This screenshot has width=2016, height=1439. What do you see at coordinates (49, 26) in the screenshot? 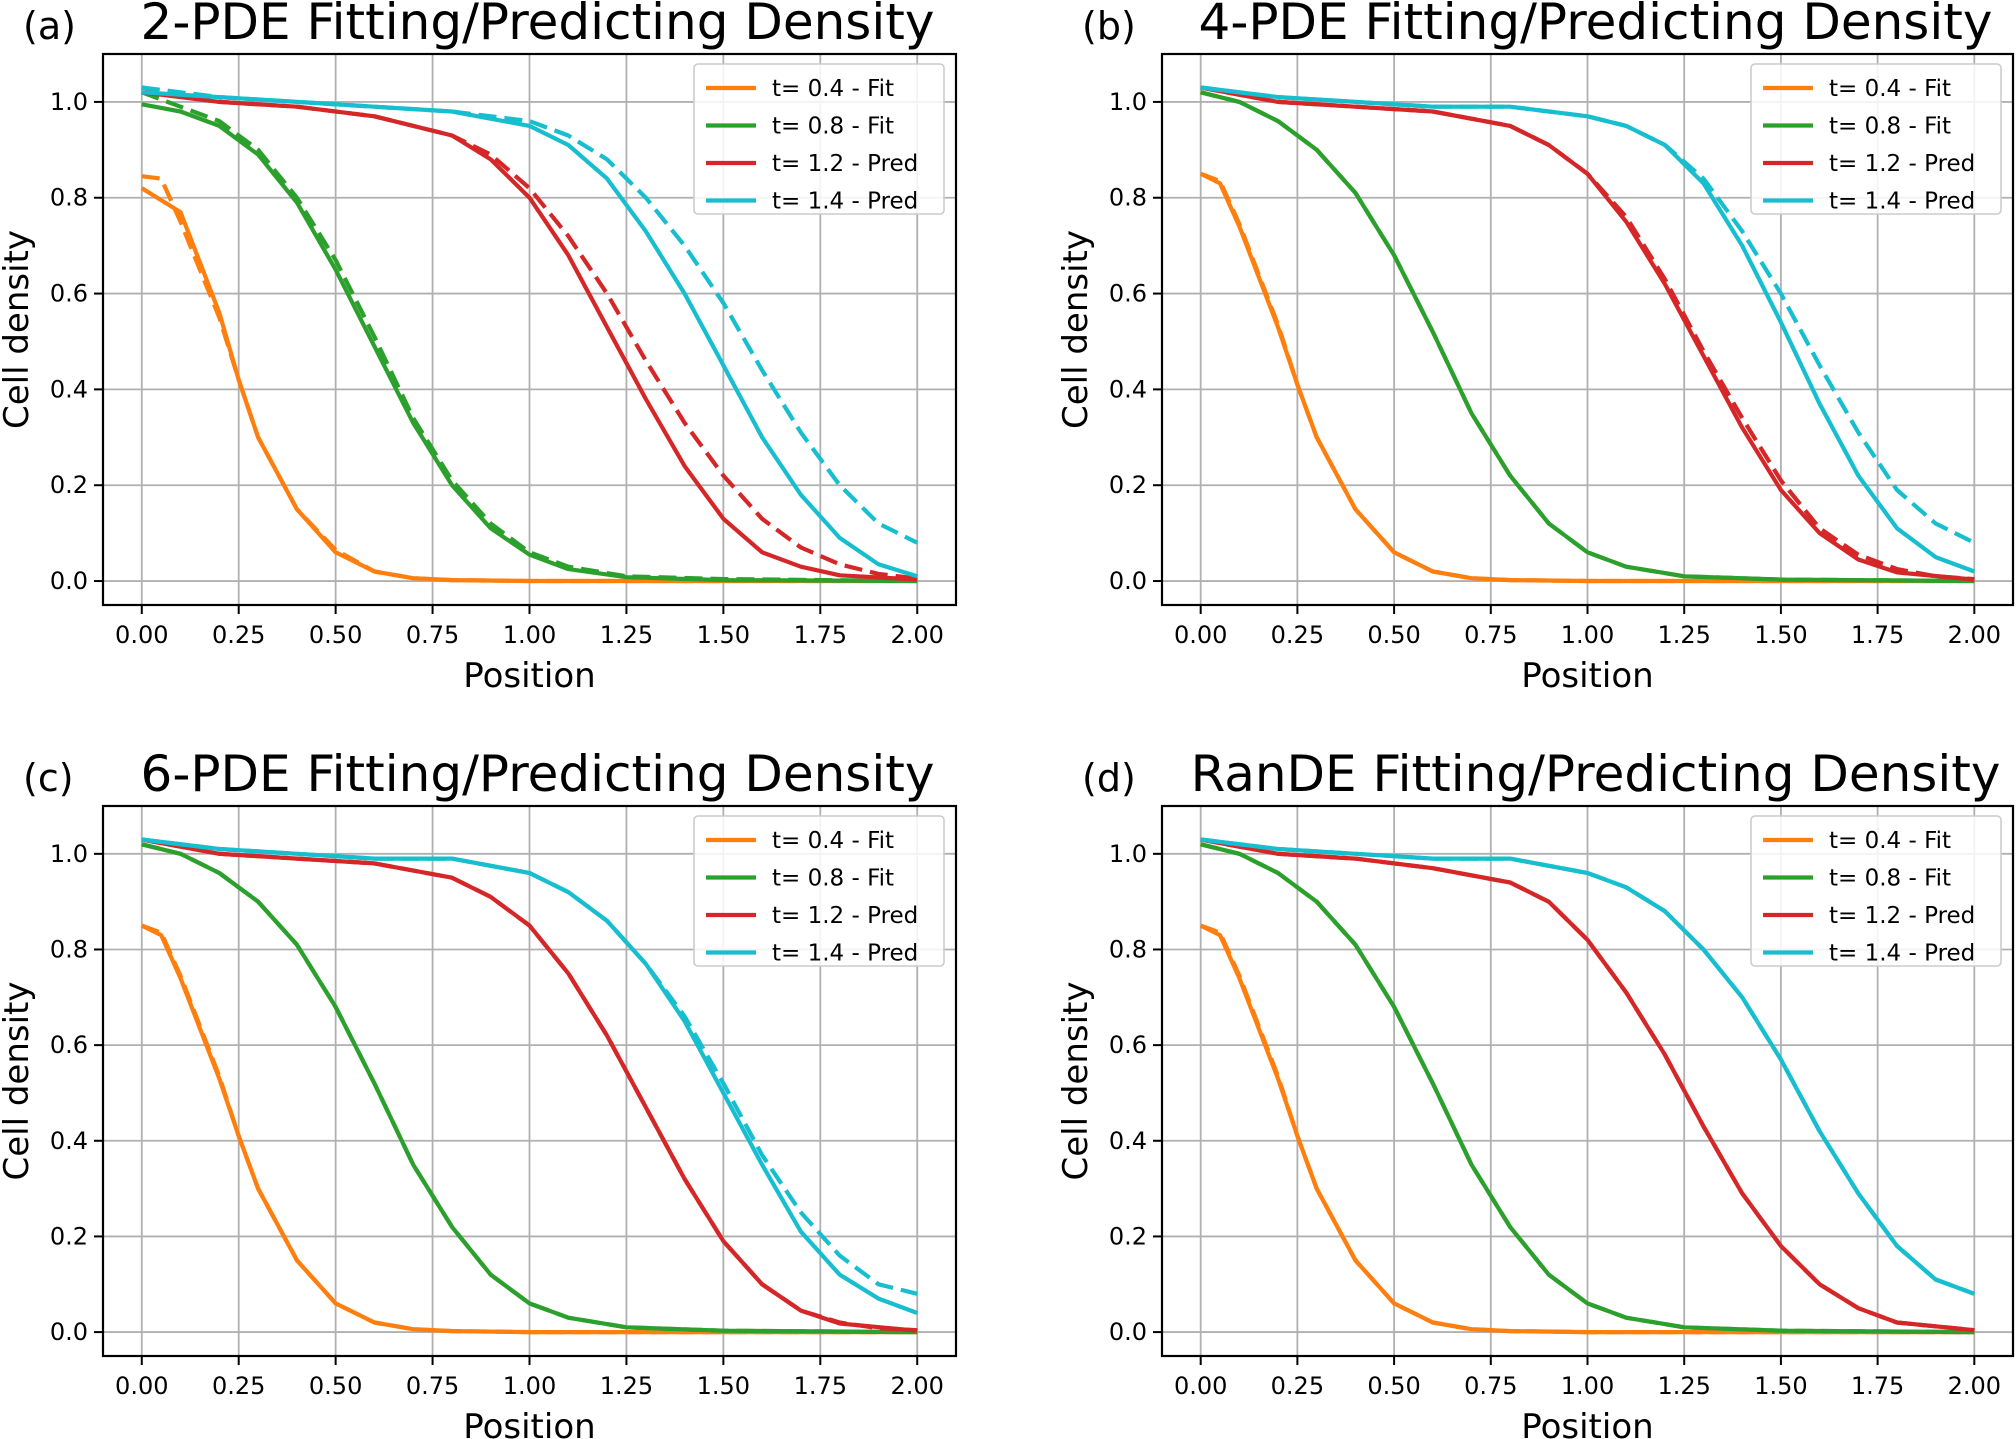
I see `panel-label: (a)` at bounding box center [49, 26].